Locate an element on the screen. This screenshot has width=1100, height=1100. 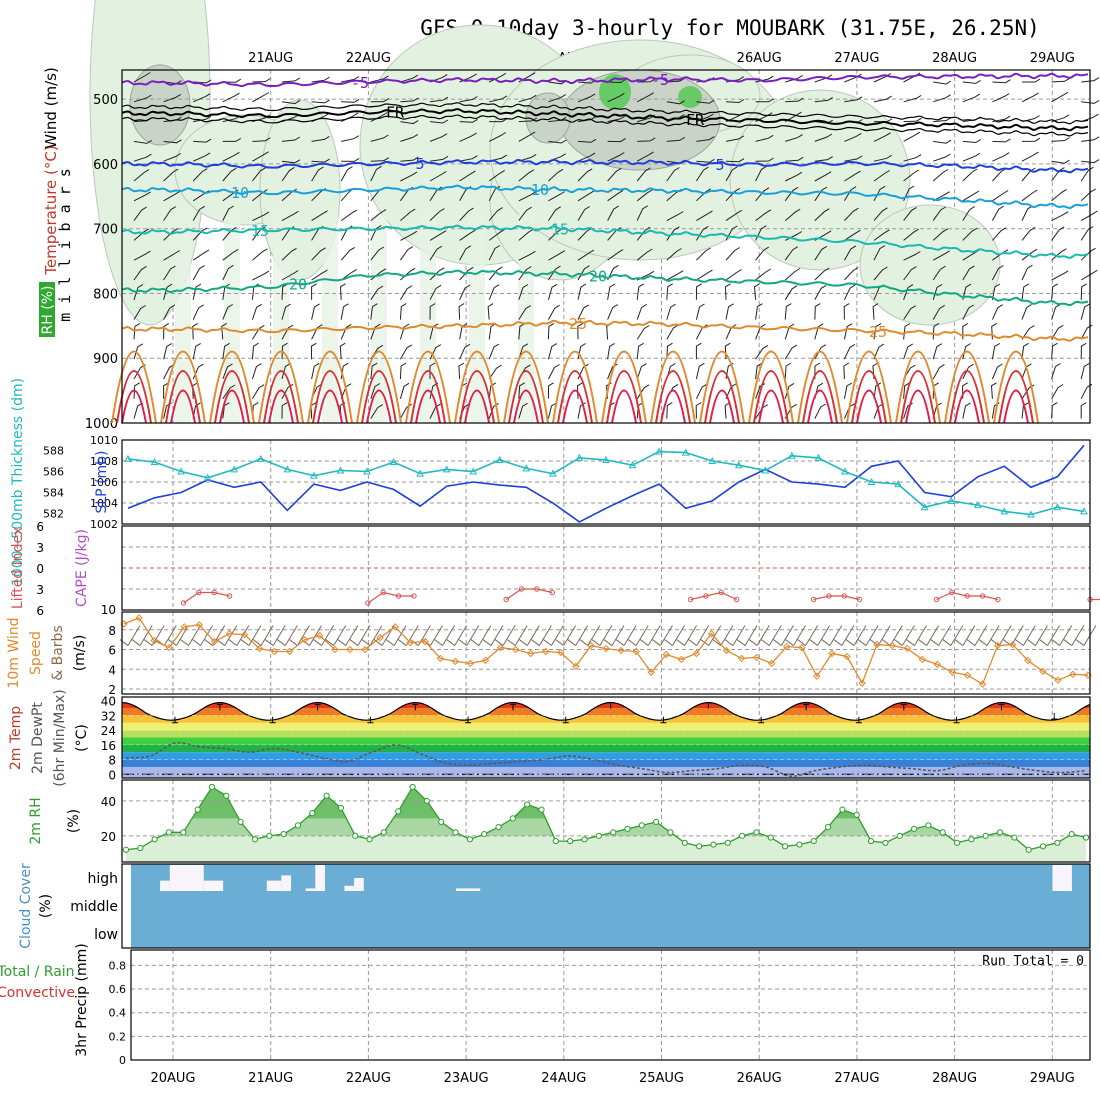
panel-frame is located at coordinates (606, 737).